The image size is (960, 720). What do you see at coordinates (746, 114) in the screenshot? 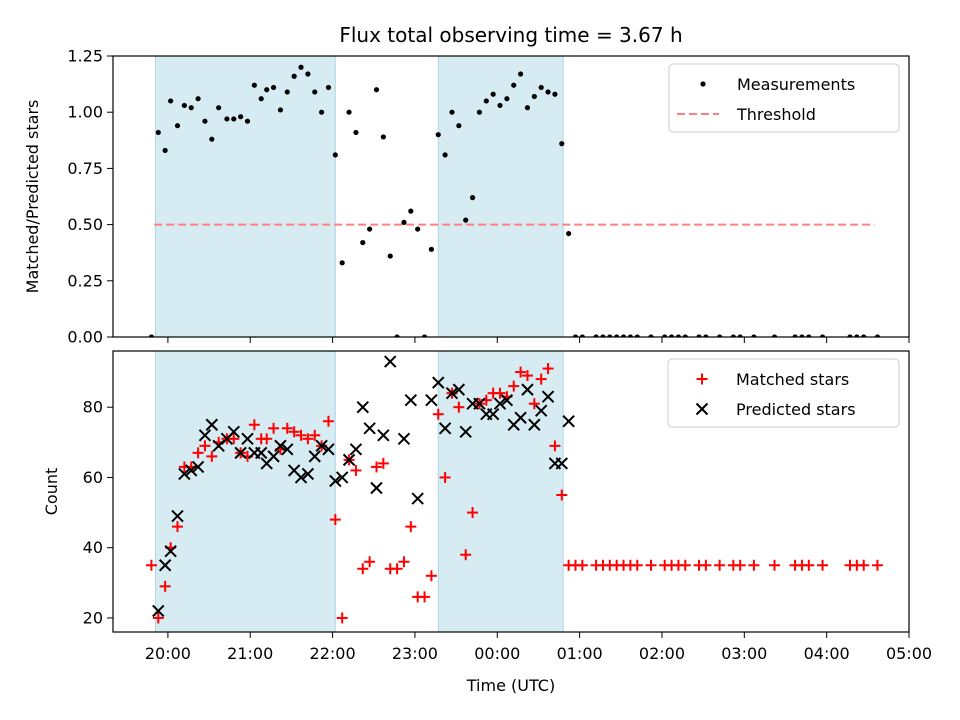
I see `top-legend-entry: Threshold` at bounding box center [746, 114].